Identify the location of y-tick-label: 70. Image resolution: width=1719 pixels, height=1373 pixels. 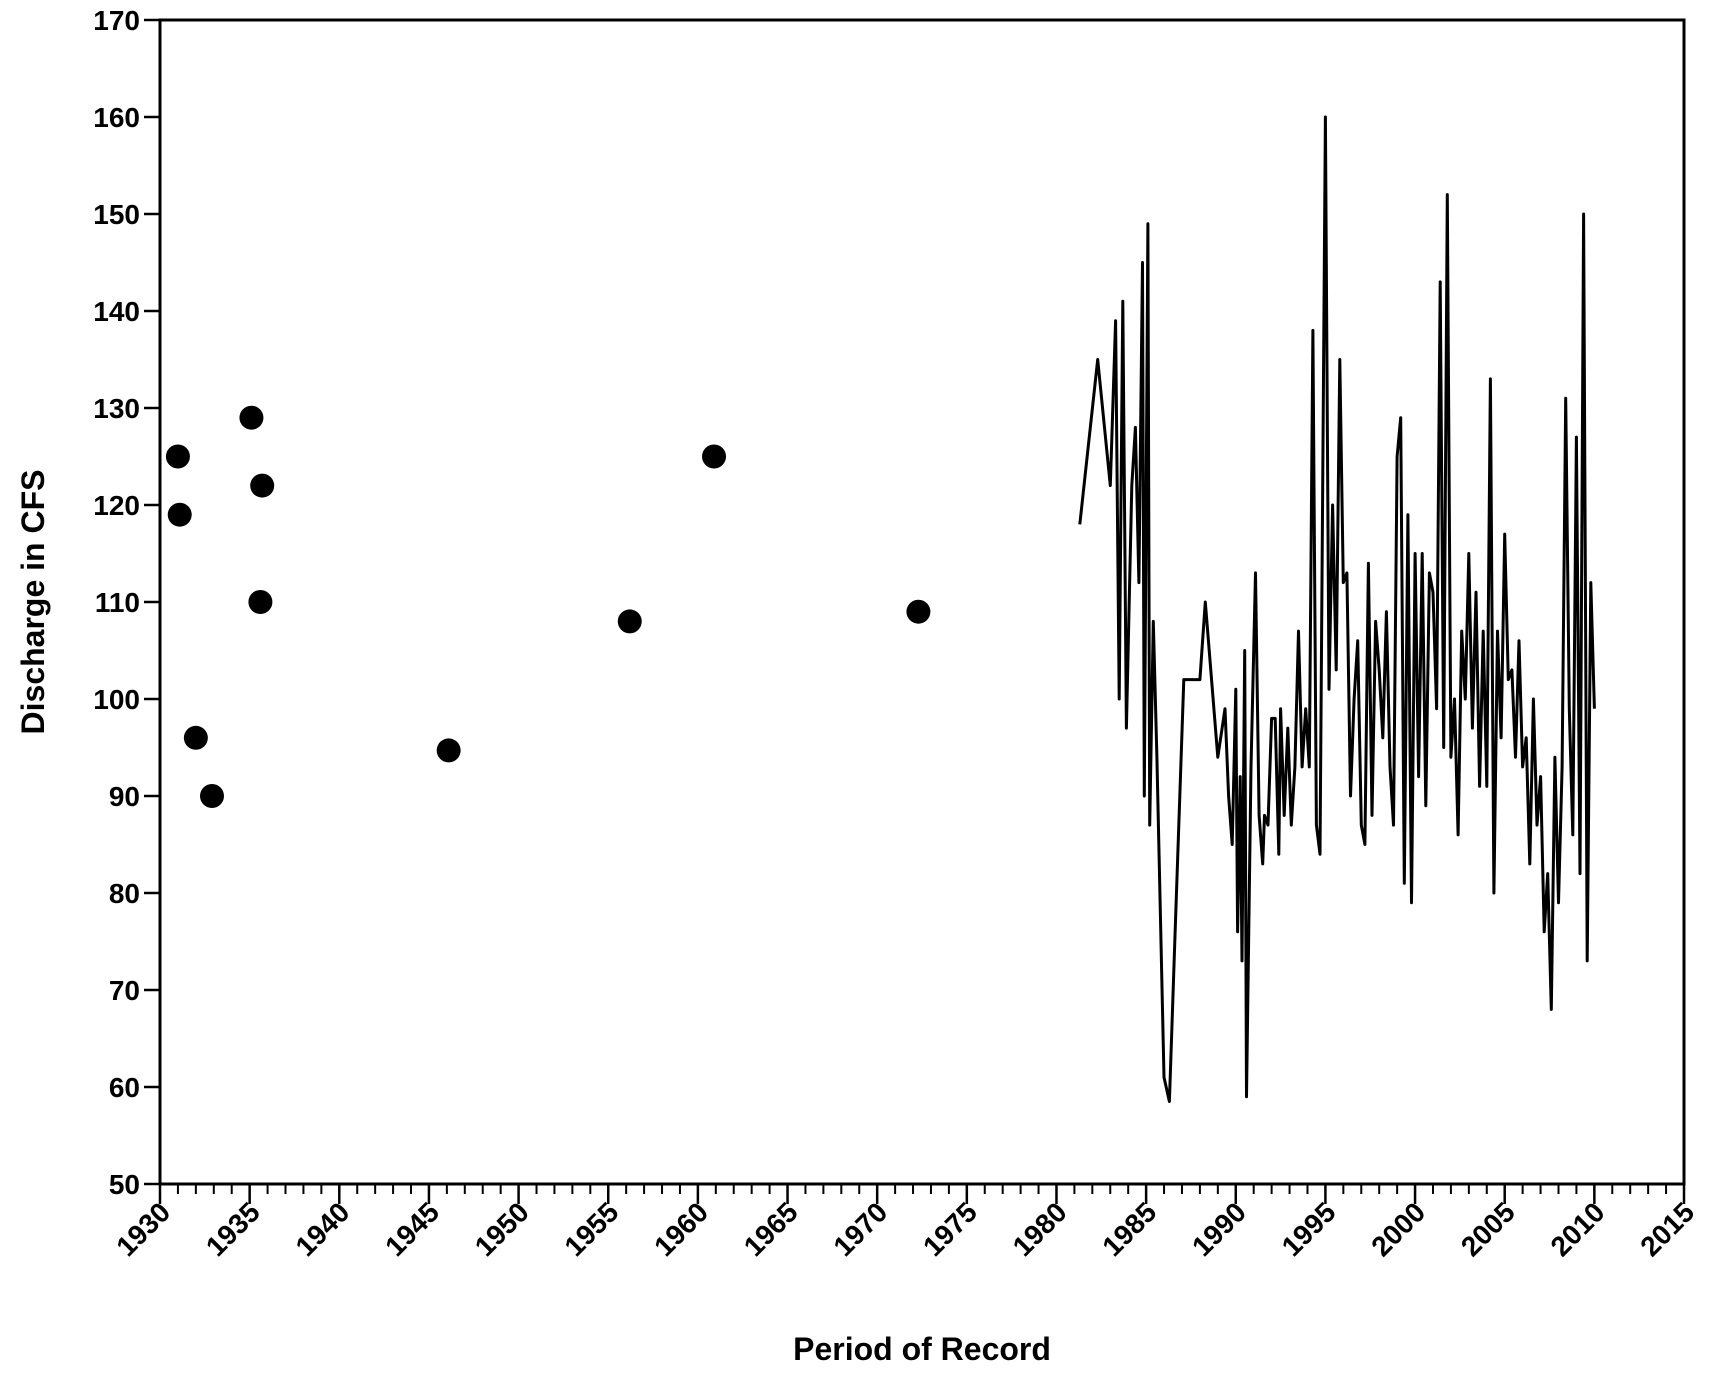
(124, 990).